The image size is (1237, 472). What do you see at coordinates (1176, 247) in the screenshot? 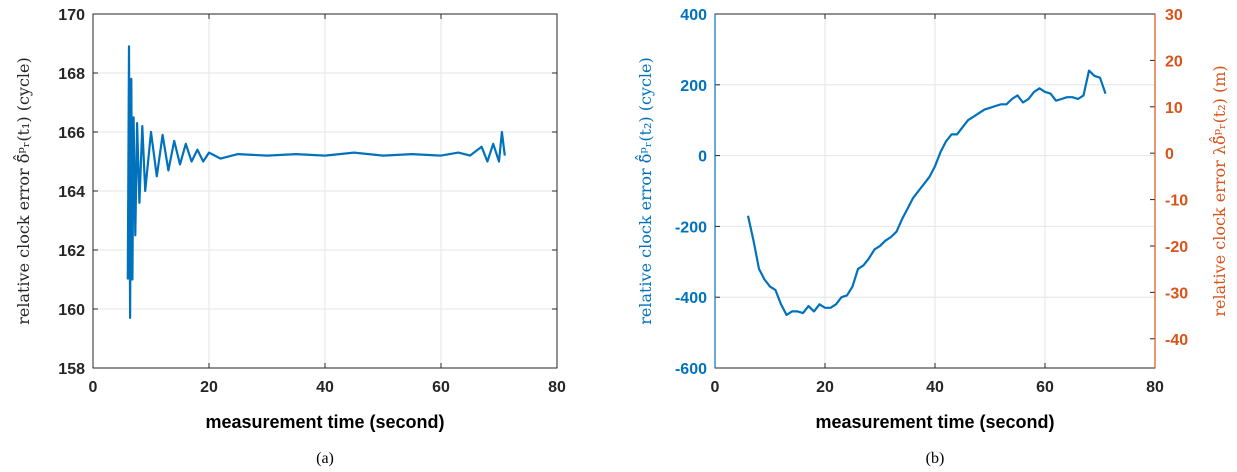
I see `y-right-tick-label: -20` at bounding box center [1176, 247].